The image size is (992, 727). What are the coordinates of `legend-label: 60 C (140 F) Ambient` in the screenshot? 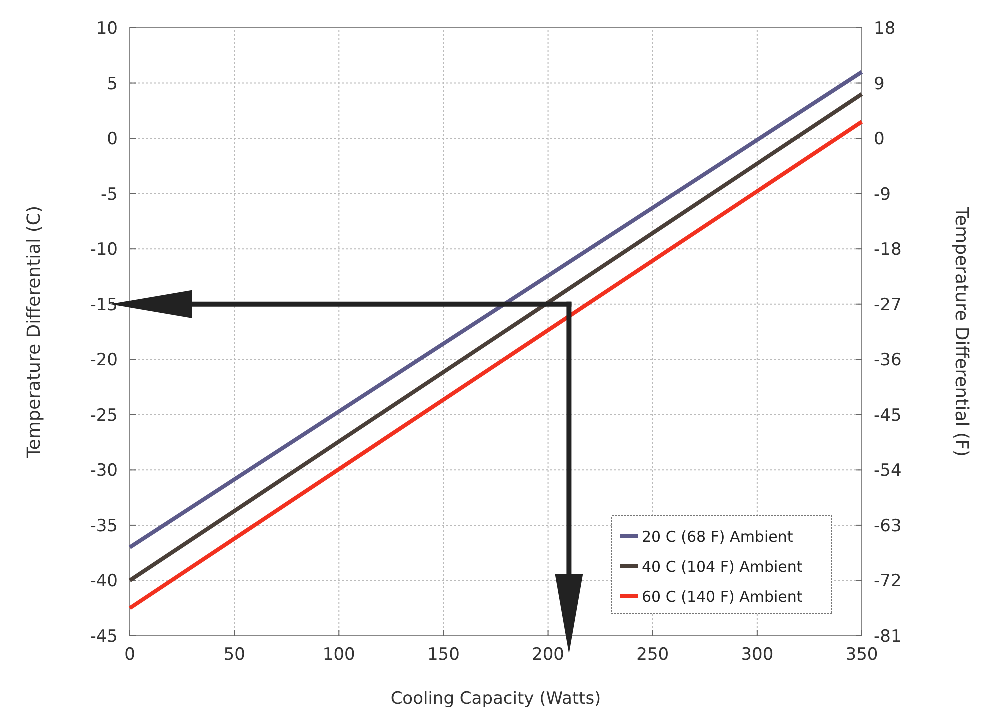 It's located at (722, 597).